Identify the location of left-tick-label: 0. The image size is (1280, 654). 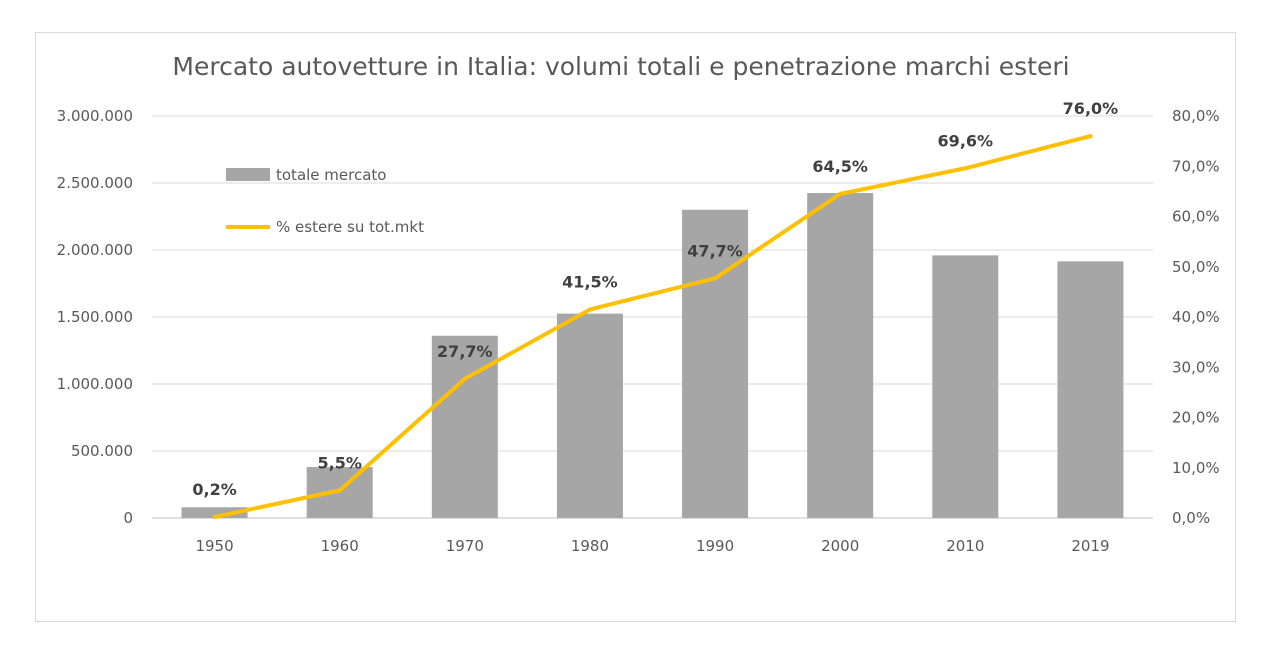
(128, 518).